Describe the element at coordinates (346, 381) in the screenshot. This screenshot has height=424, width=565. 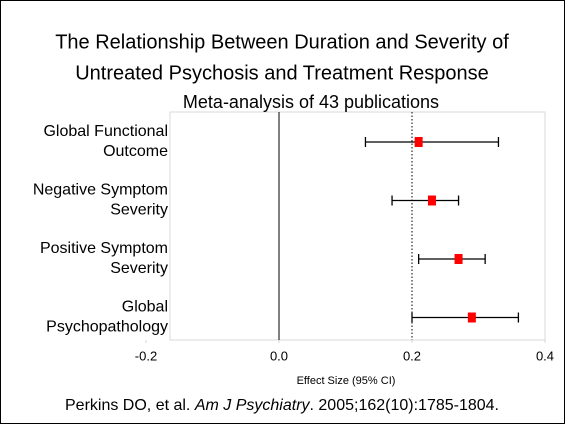
I see `x-axis-label: Effect Size (95% CI)` at that location.